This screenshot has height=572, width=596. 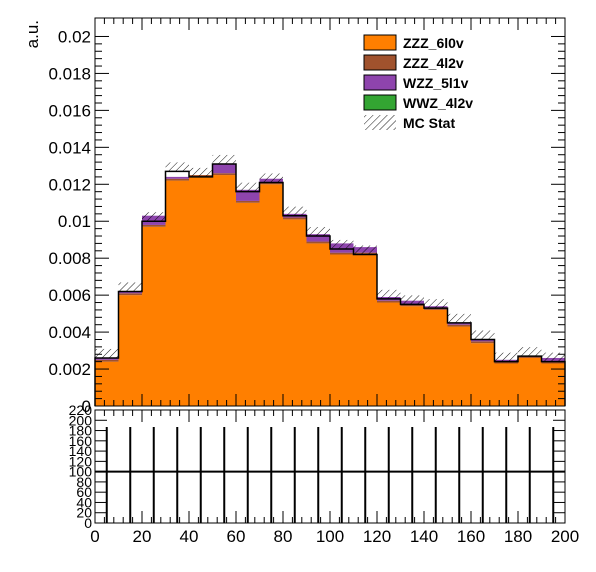 What do you see at coordinates (69, 295) in the screenshot?
I see `y-tick-label: 0.006` at bounding box center [69, 295].